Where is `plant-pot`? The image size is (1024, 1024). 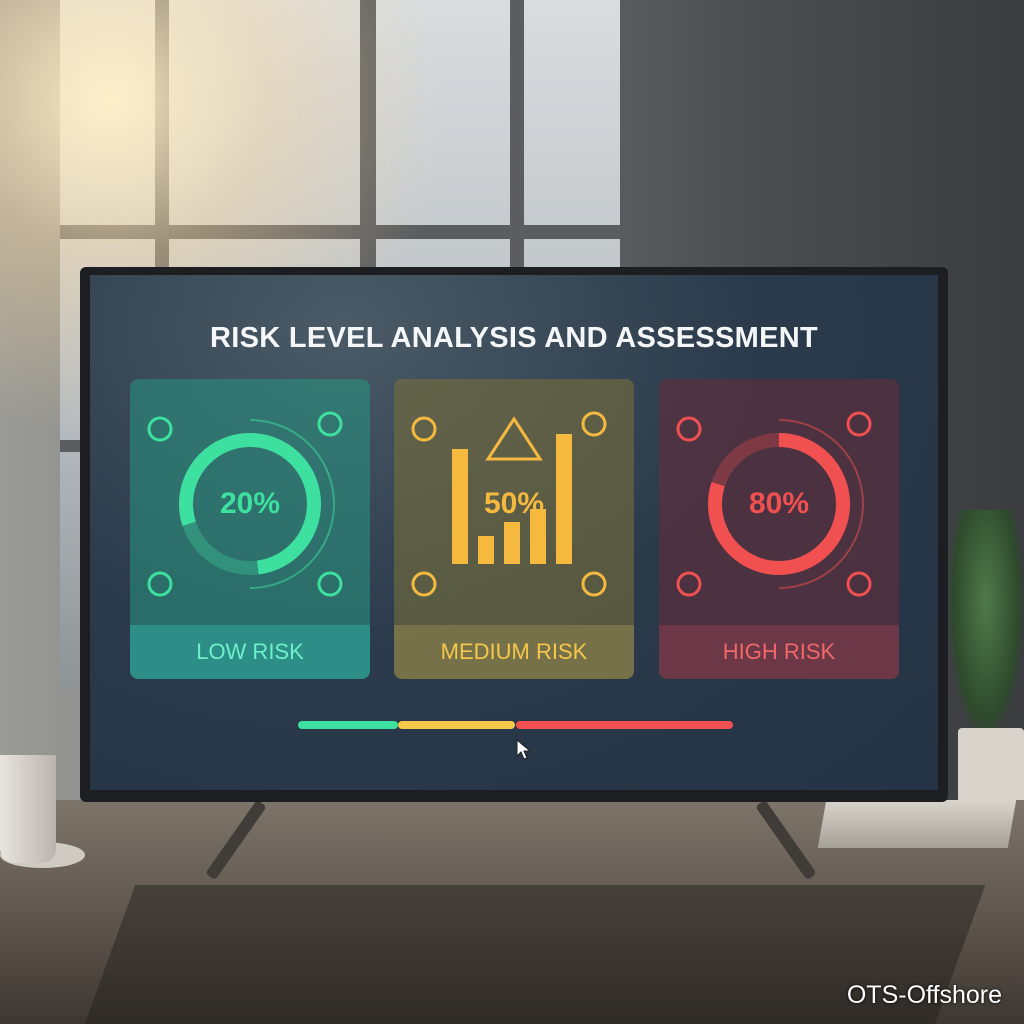
plant-pot is located at coordinates (991, 765).